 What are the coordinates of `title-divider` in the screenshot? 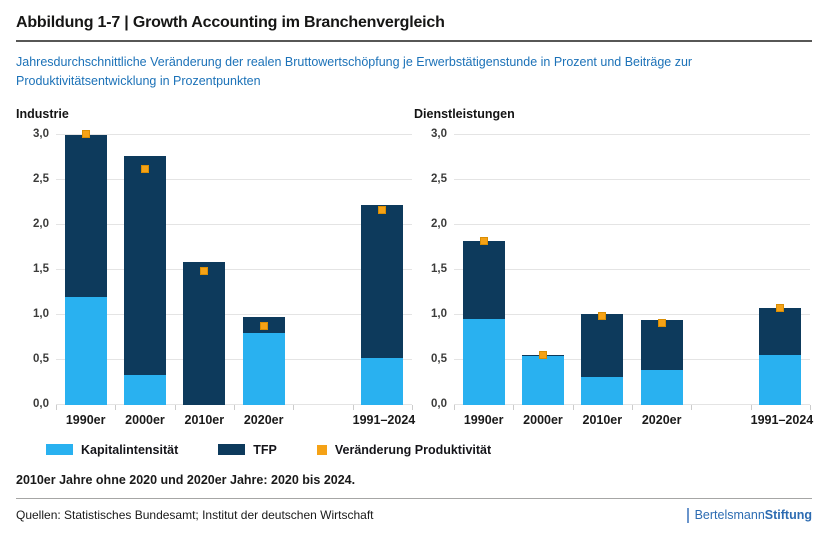 It's located at (414, 41).